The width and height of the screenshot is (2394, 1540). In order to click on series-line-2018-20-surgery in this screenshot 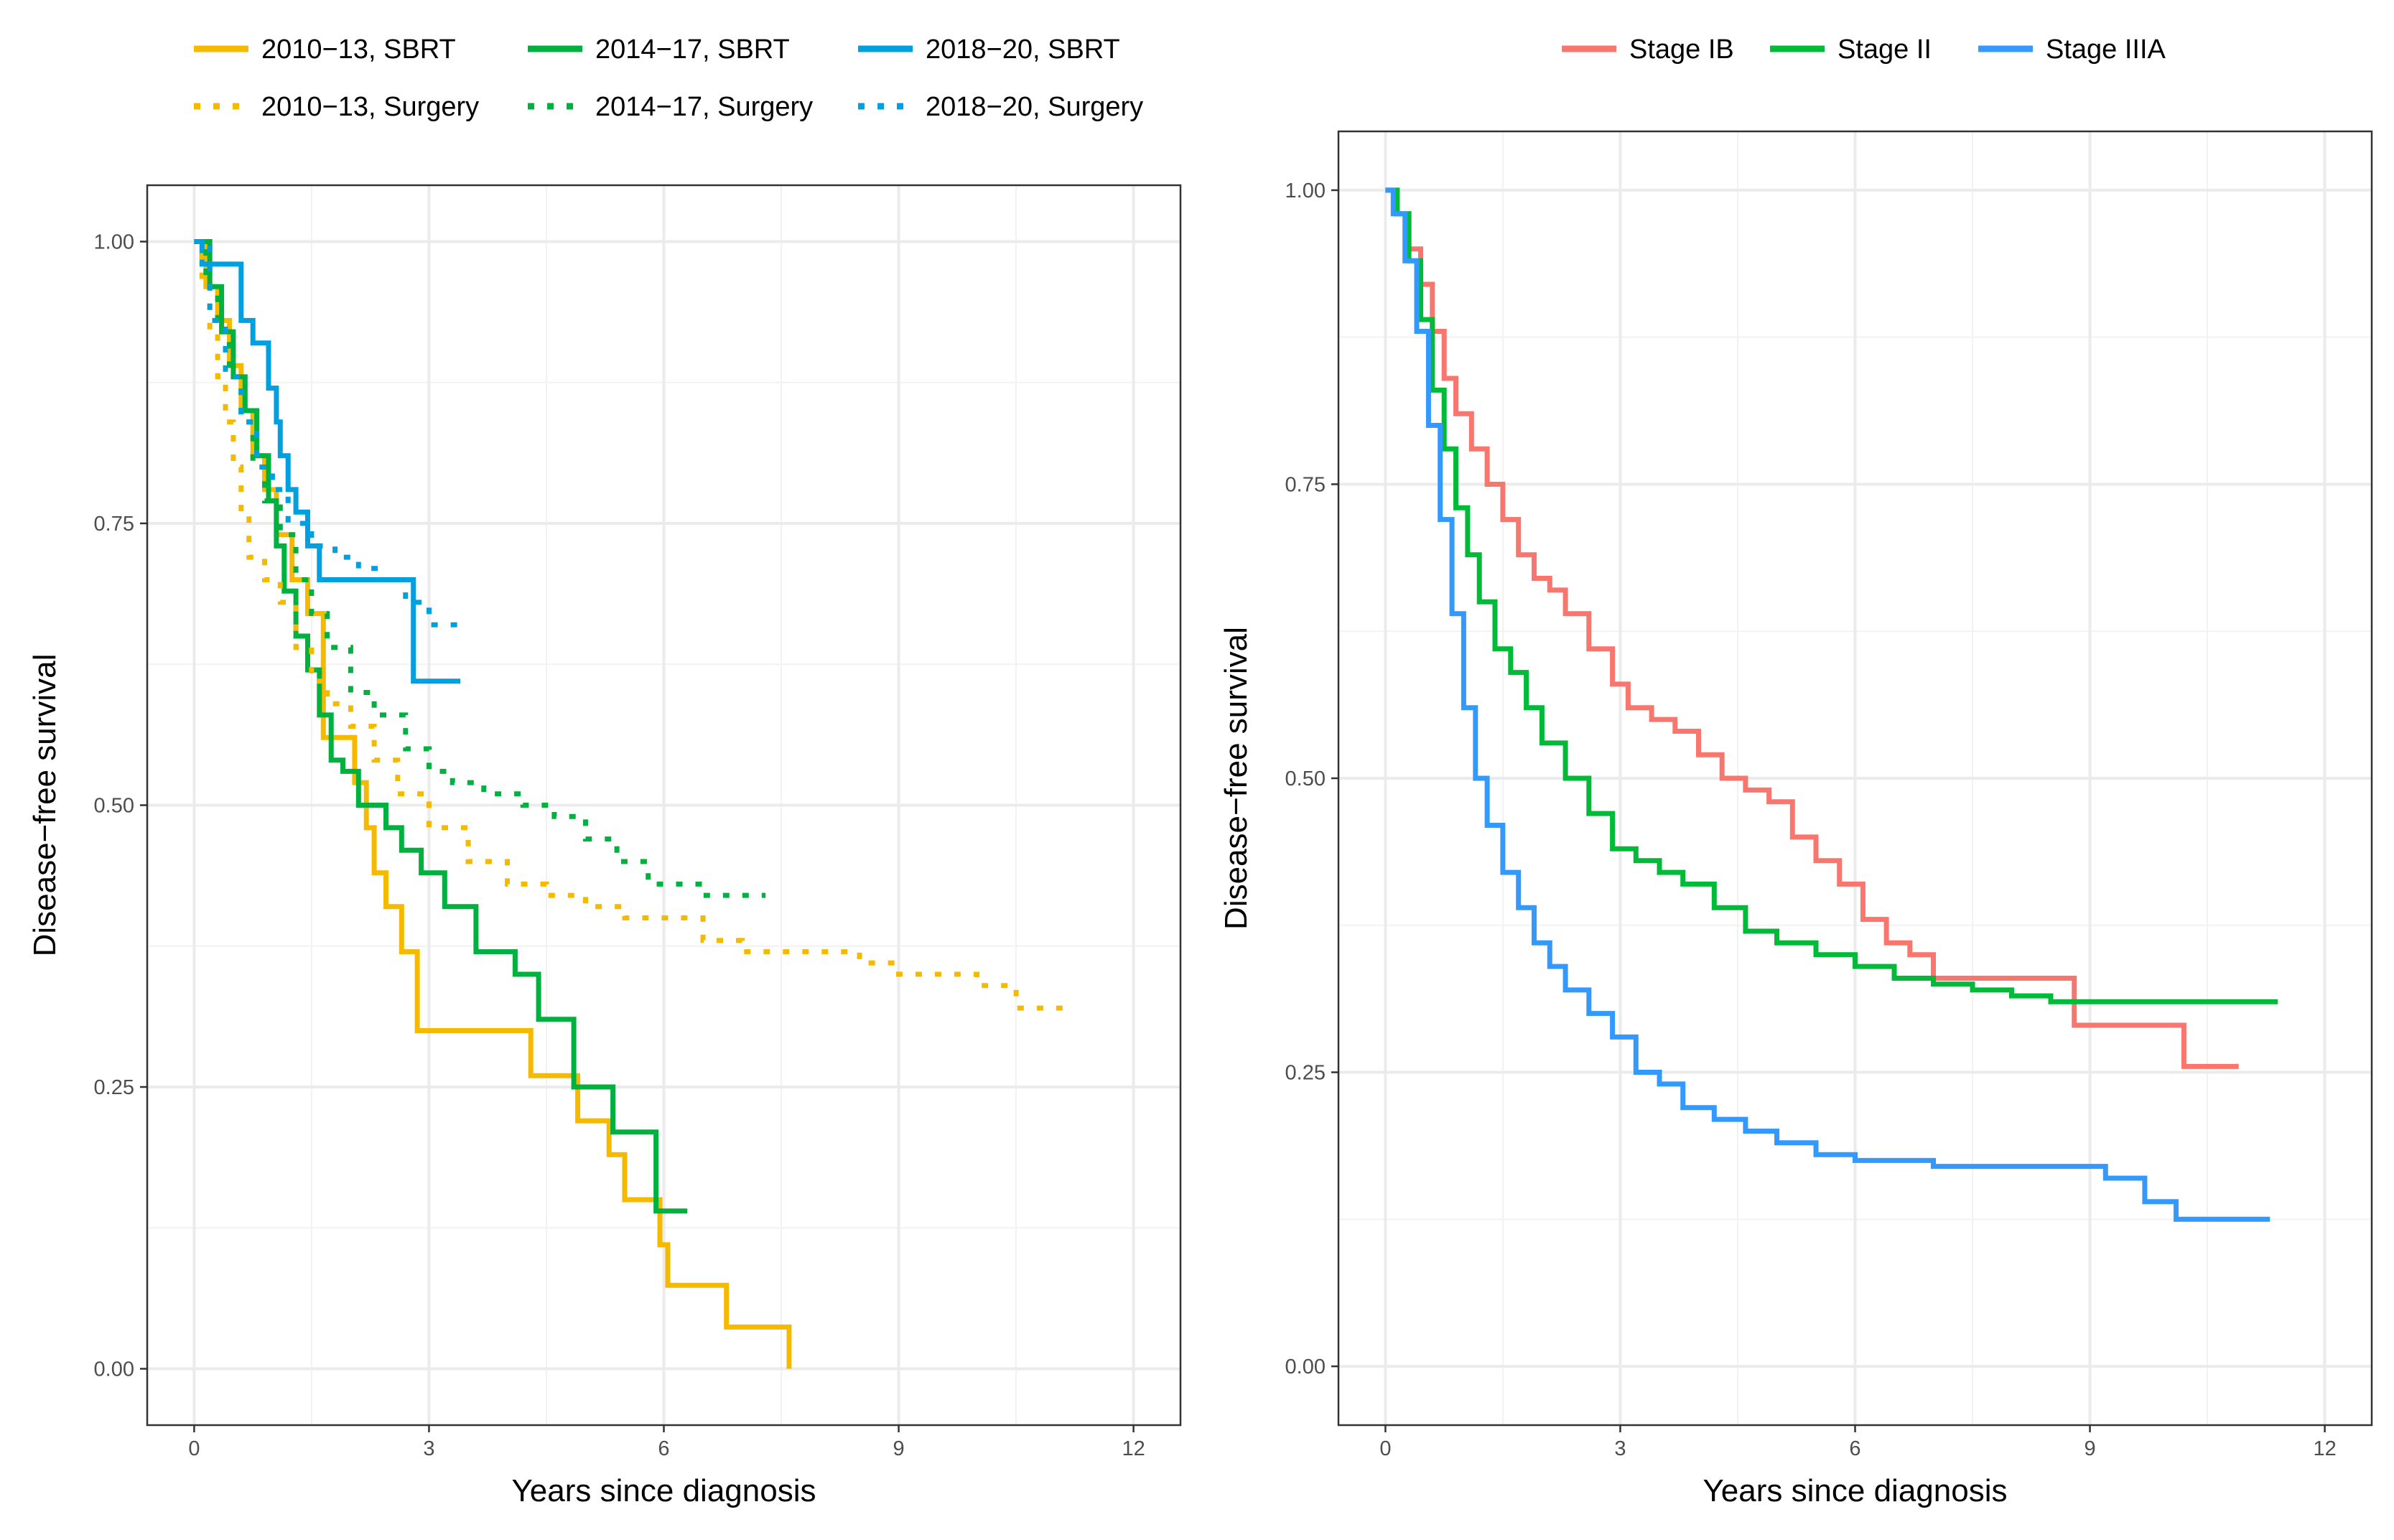, I will do `click(327, 433)`.